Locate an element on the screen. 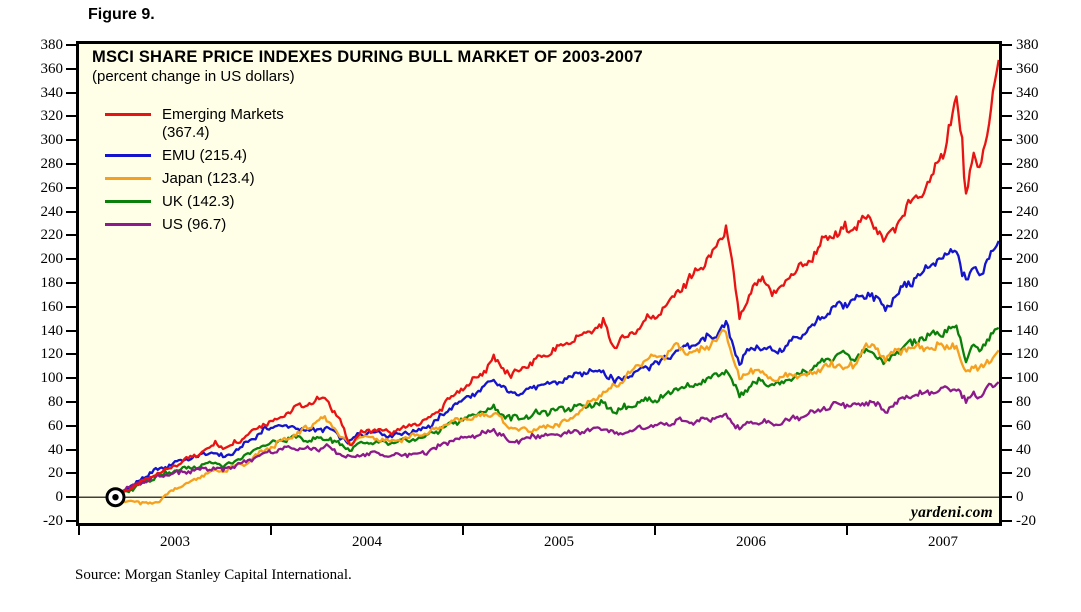 The image size is (1081, 612). legend-item-japan: Japan (123.4) is located at coordinates (198, 179).